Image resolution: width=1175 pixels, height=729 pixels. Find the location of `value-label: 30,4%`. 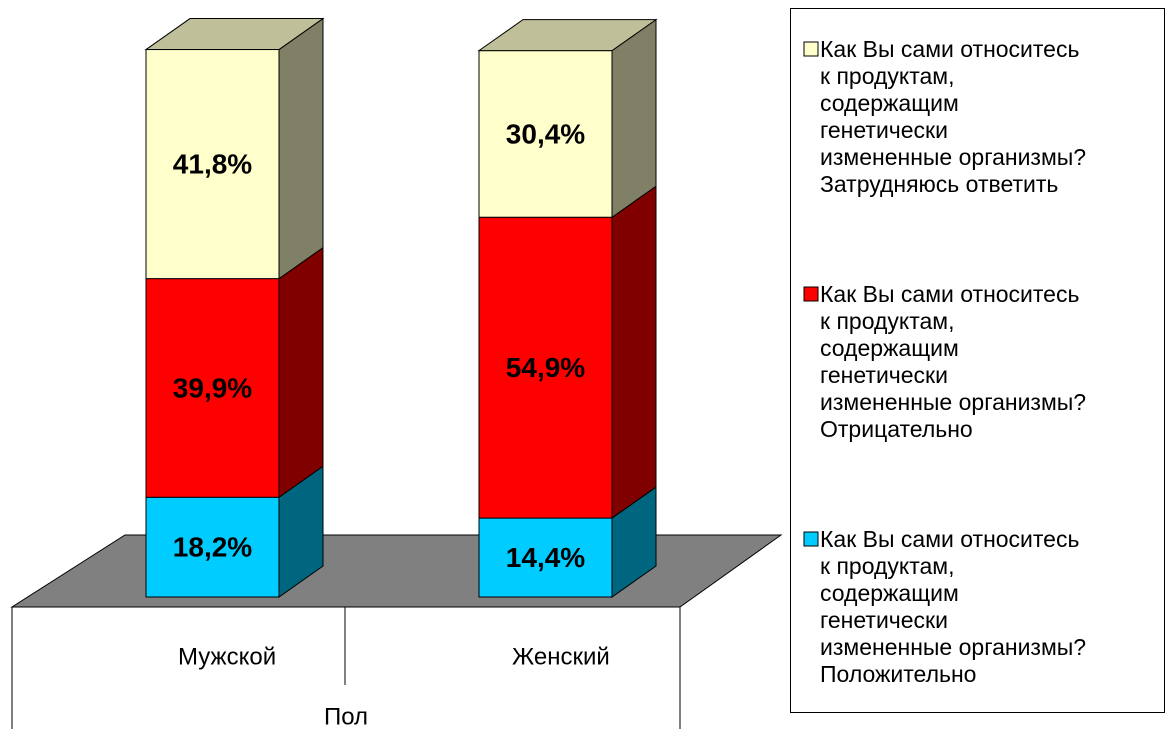

value-label: 30,4% is located at coordinates (545, 133).